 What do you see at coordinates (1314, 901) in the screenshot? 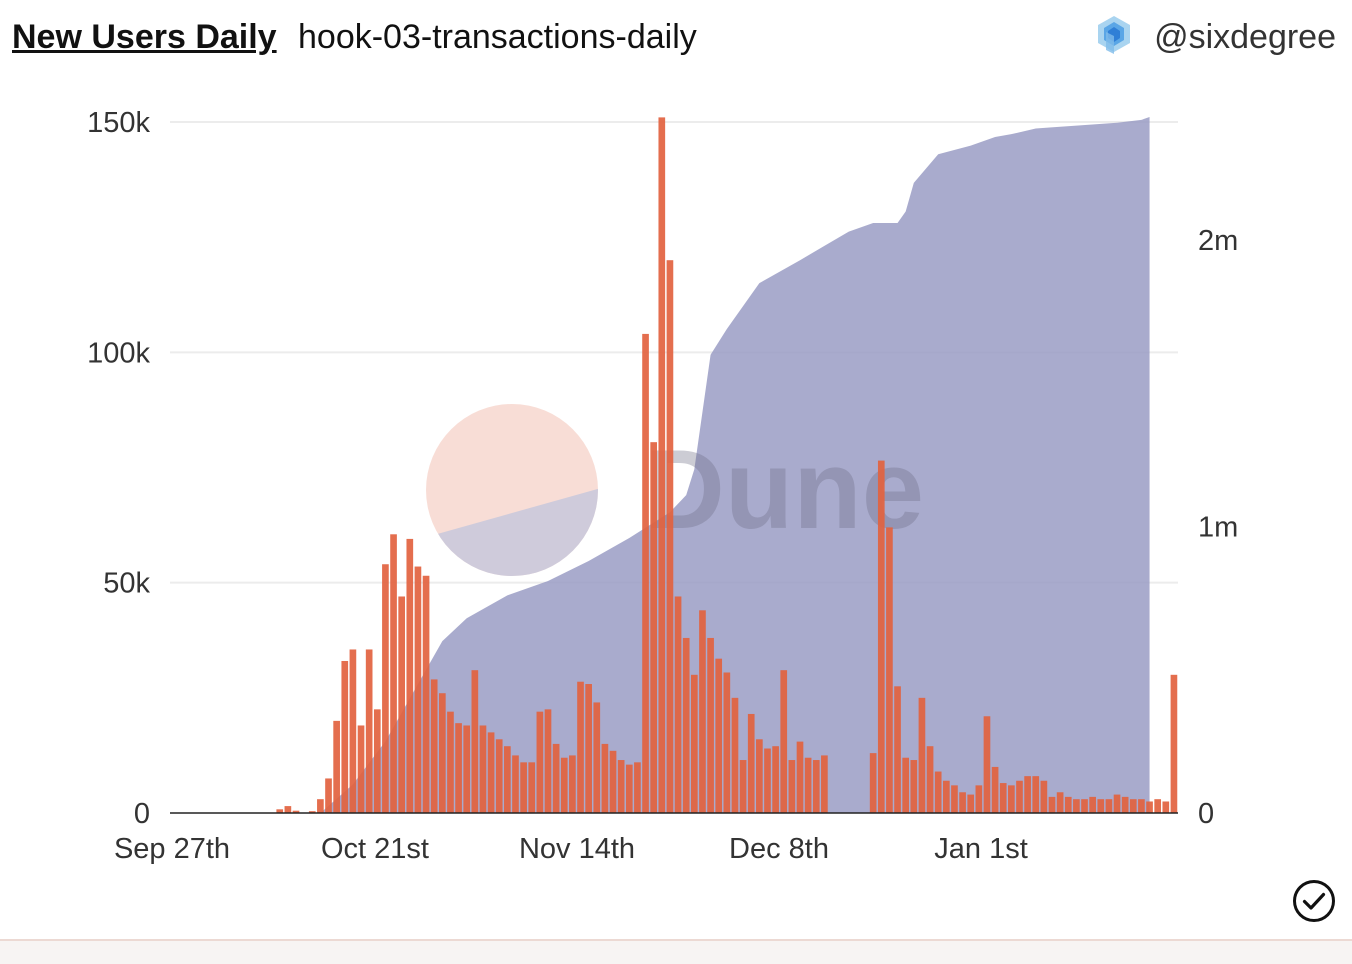
I see `check-circle-icon` at bounding box center [1314, 901].